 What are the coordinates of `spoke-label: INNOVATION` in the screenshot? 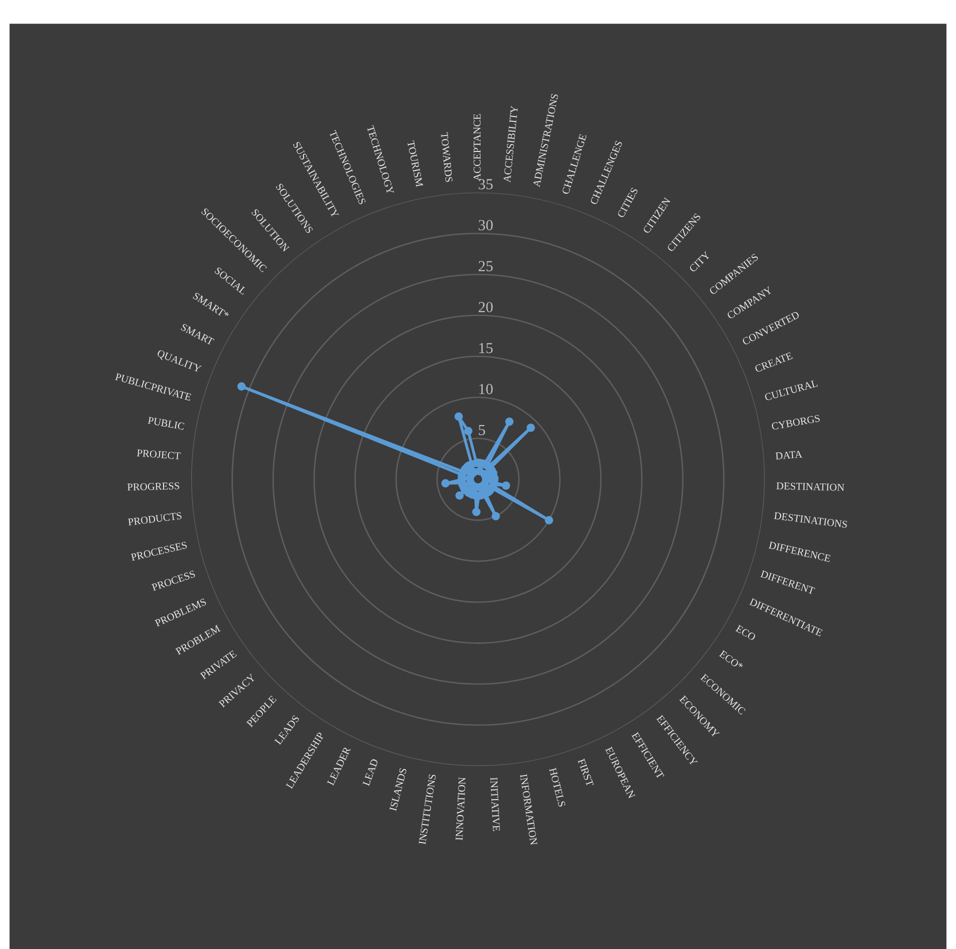 It's located at (461, 808).